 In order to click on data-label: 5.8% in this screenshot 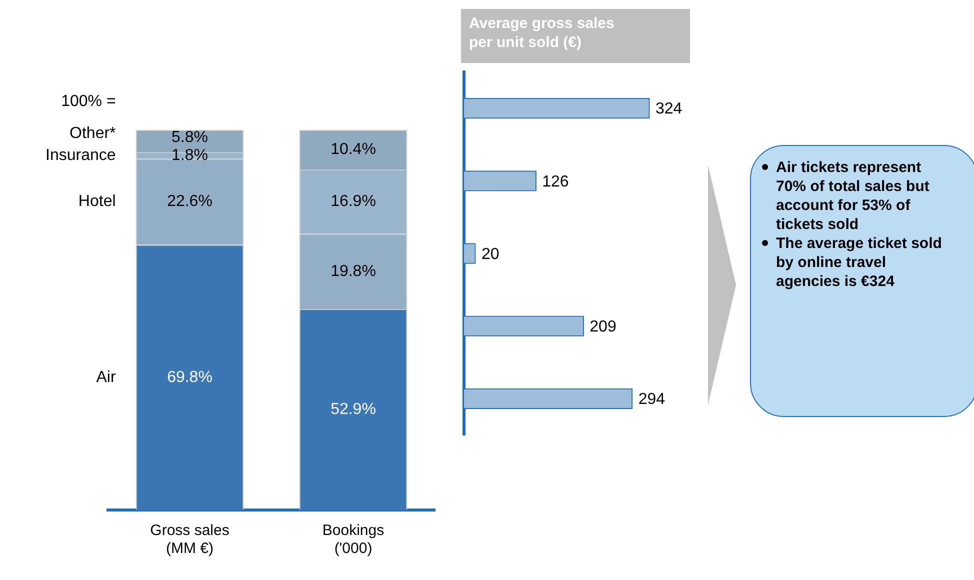, I will do `click(190, 137)`.